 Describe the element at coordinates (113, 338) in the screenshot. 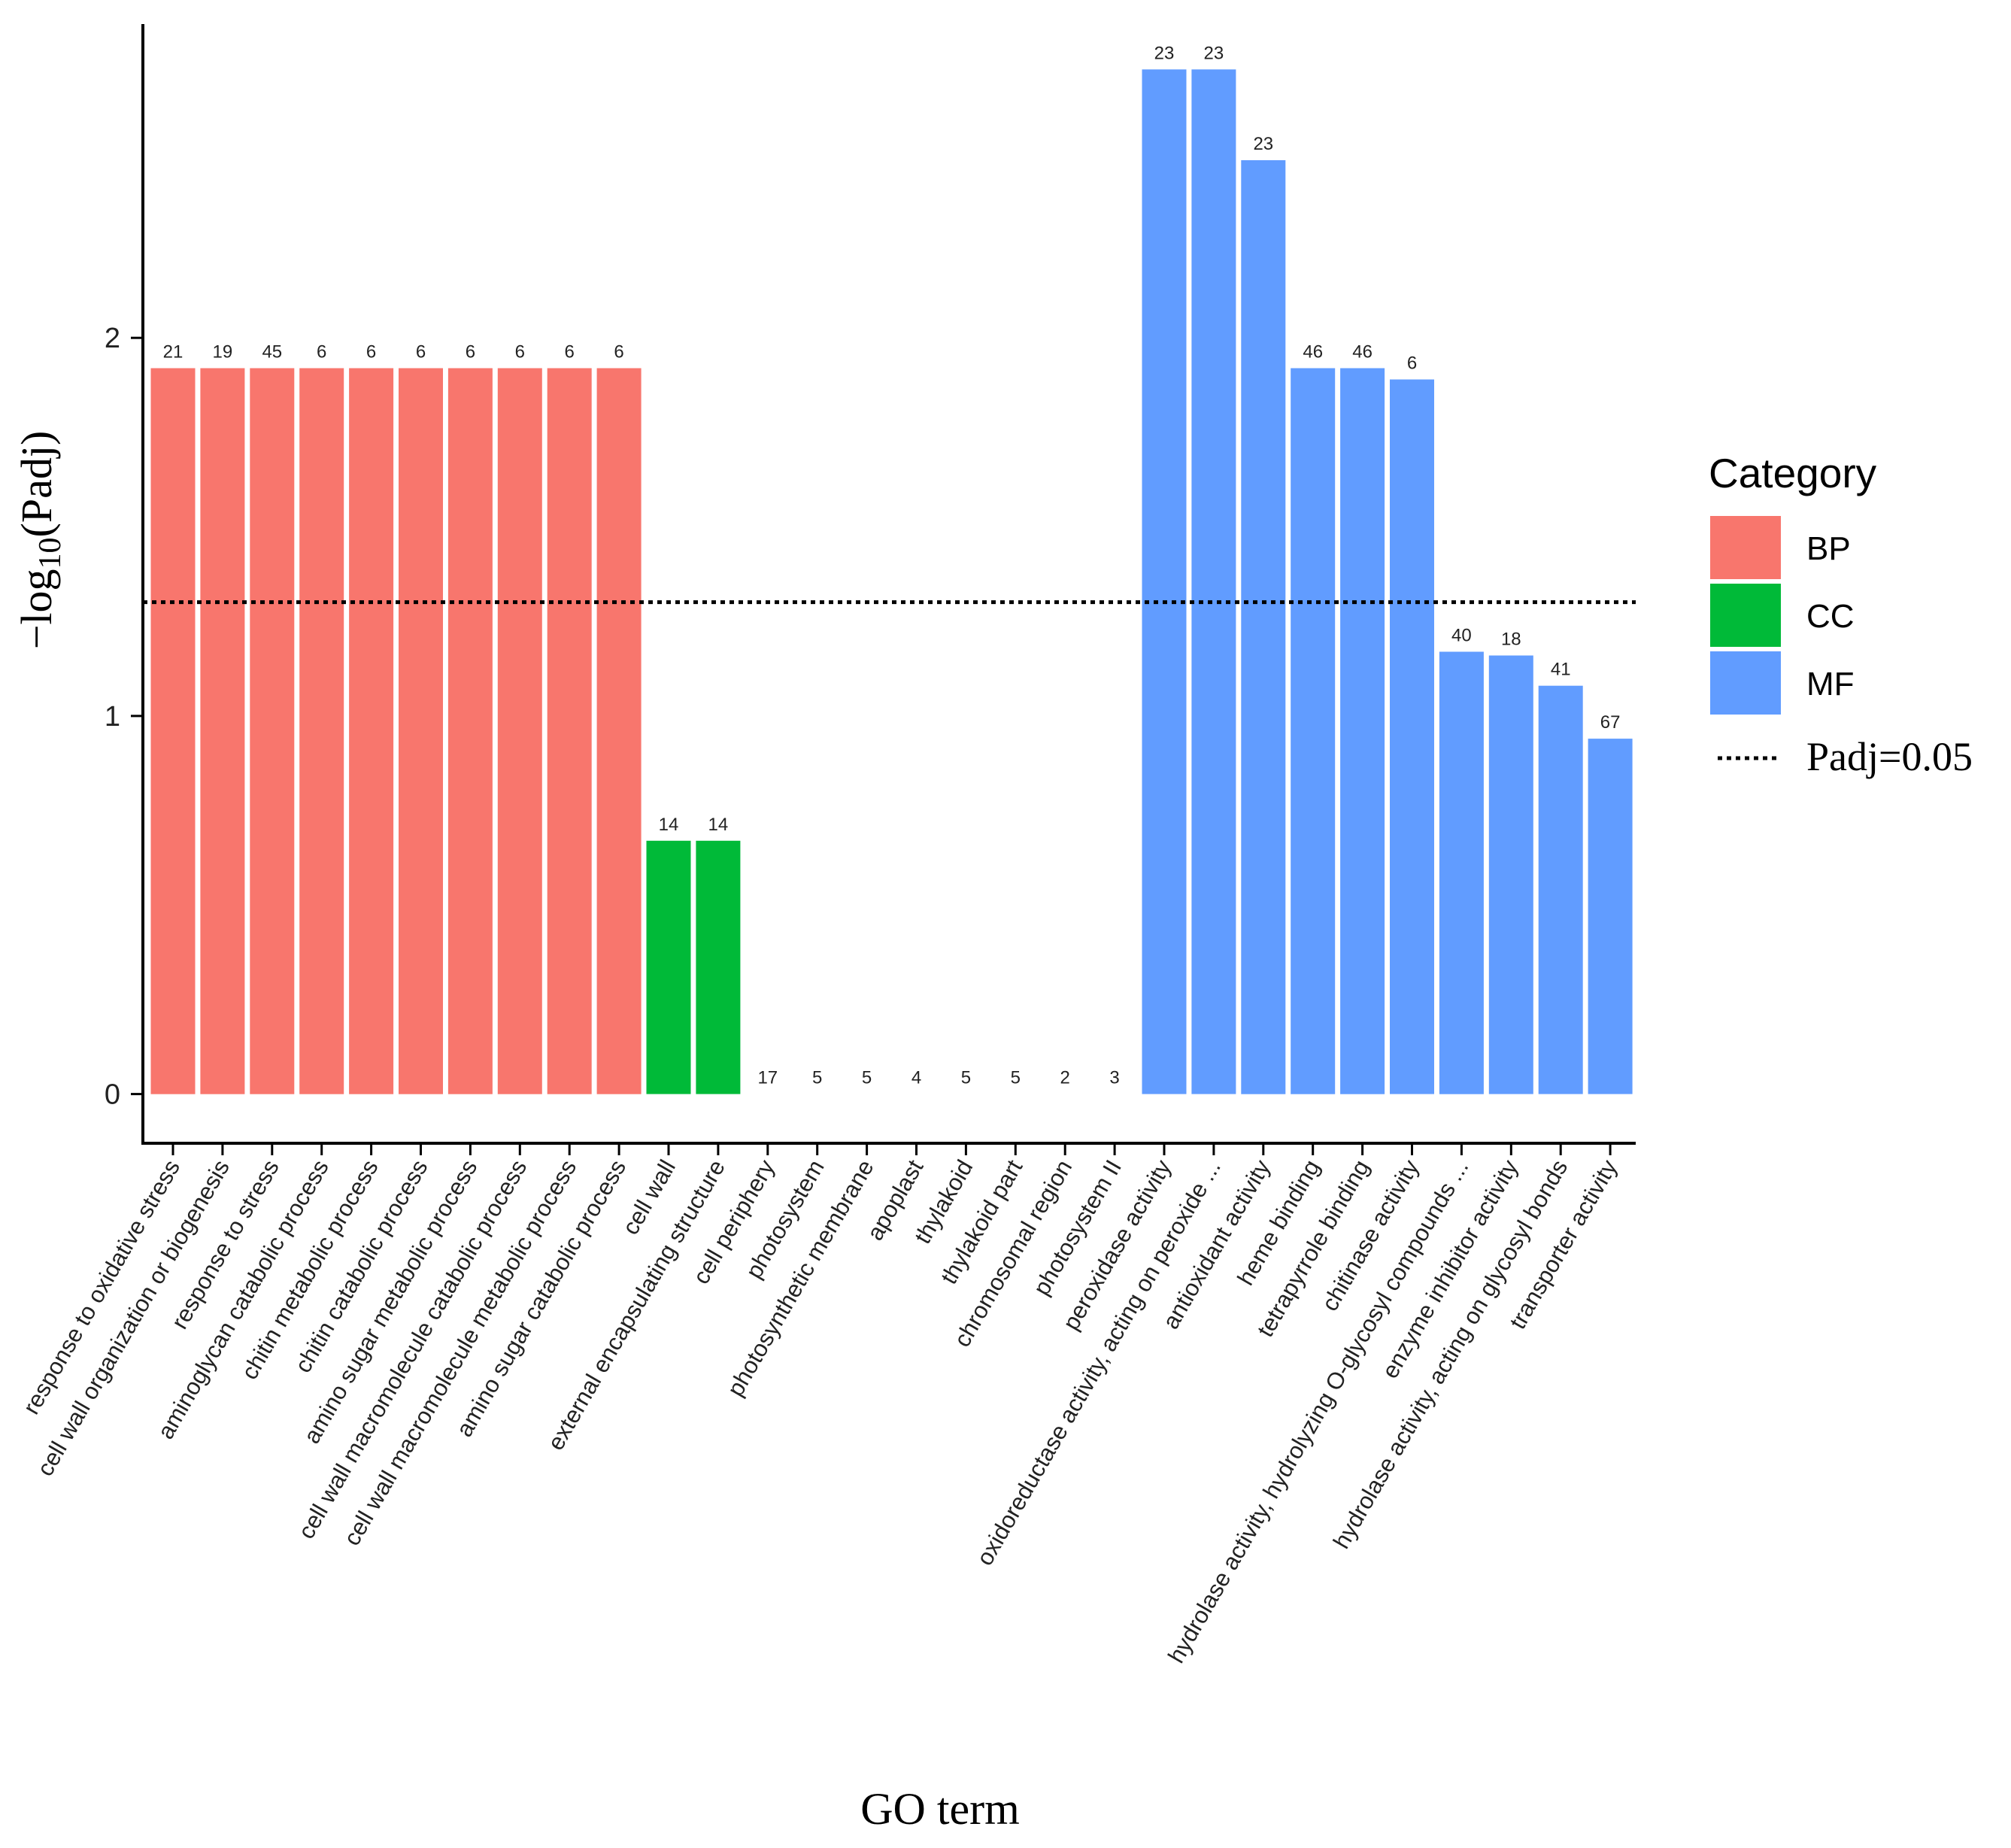

I see `y-tick-label: 2` at that location.